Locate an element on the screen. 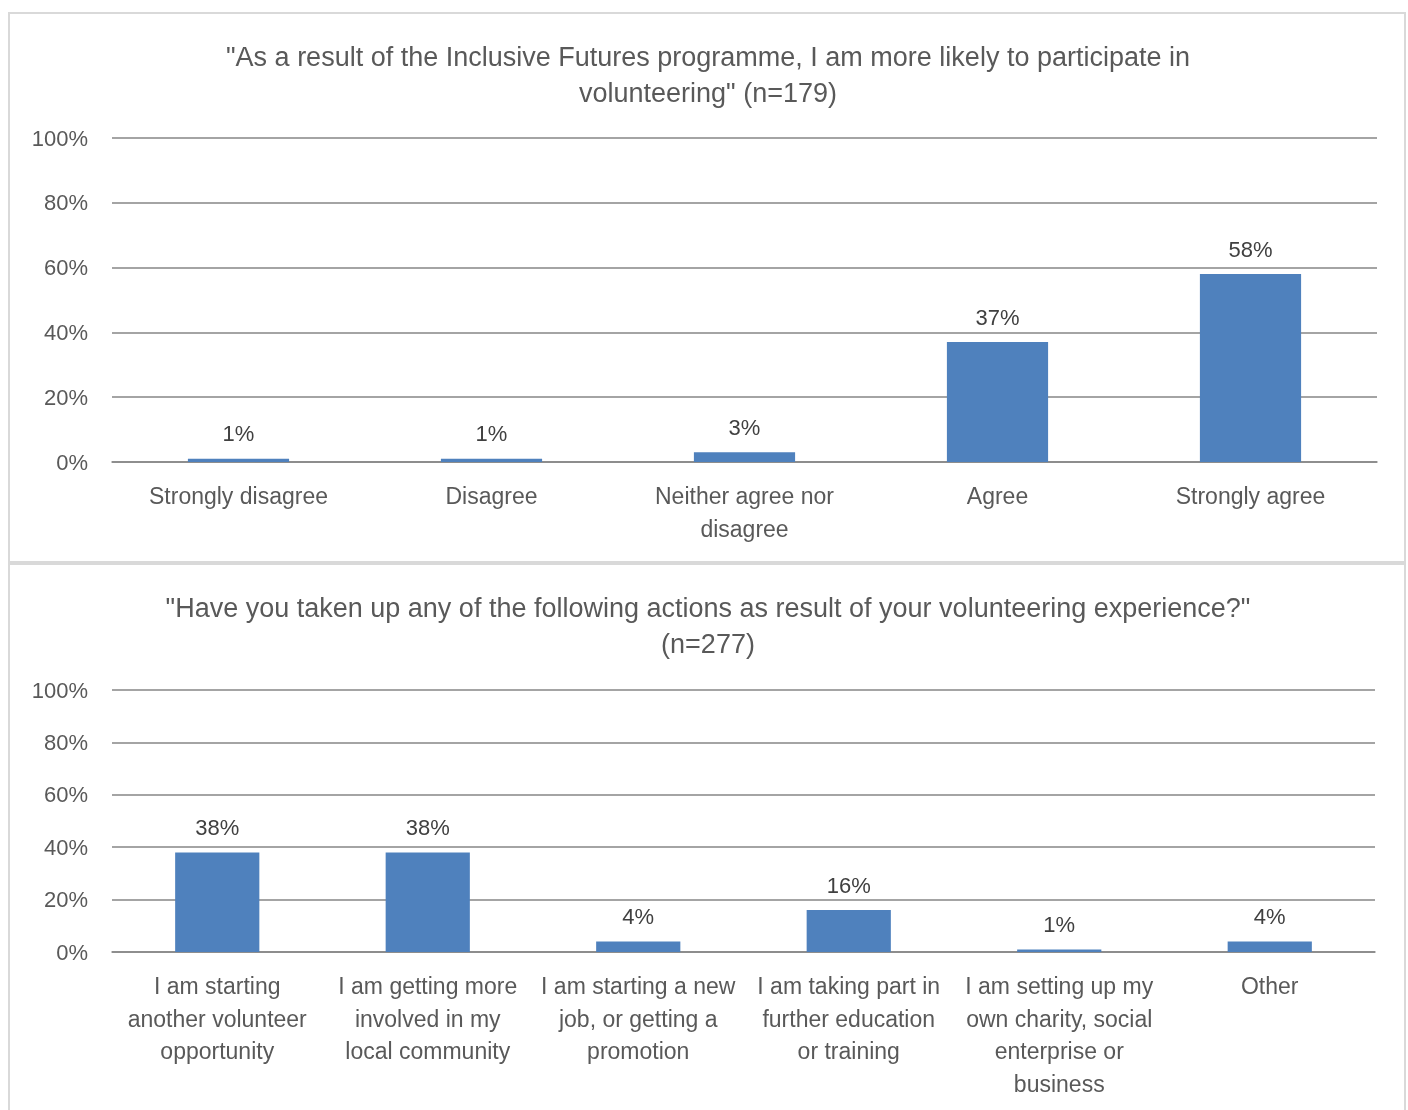 This screenshot has height=1110, width=1408. x-tick-label: Neither agree nor disagree is located at coordinates (745, 512).